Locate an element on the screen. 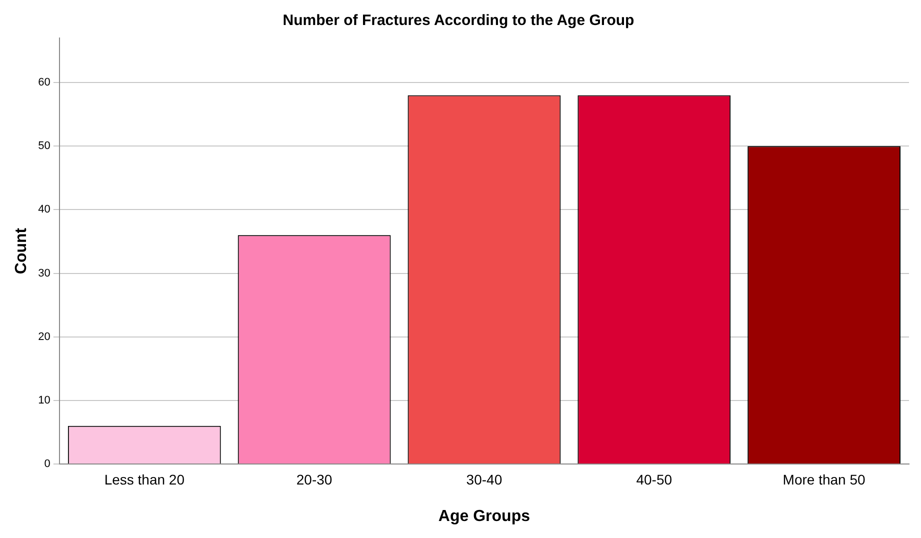  y-tick-label: 30 is located at coordinates (44, 273).